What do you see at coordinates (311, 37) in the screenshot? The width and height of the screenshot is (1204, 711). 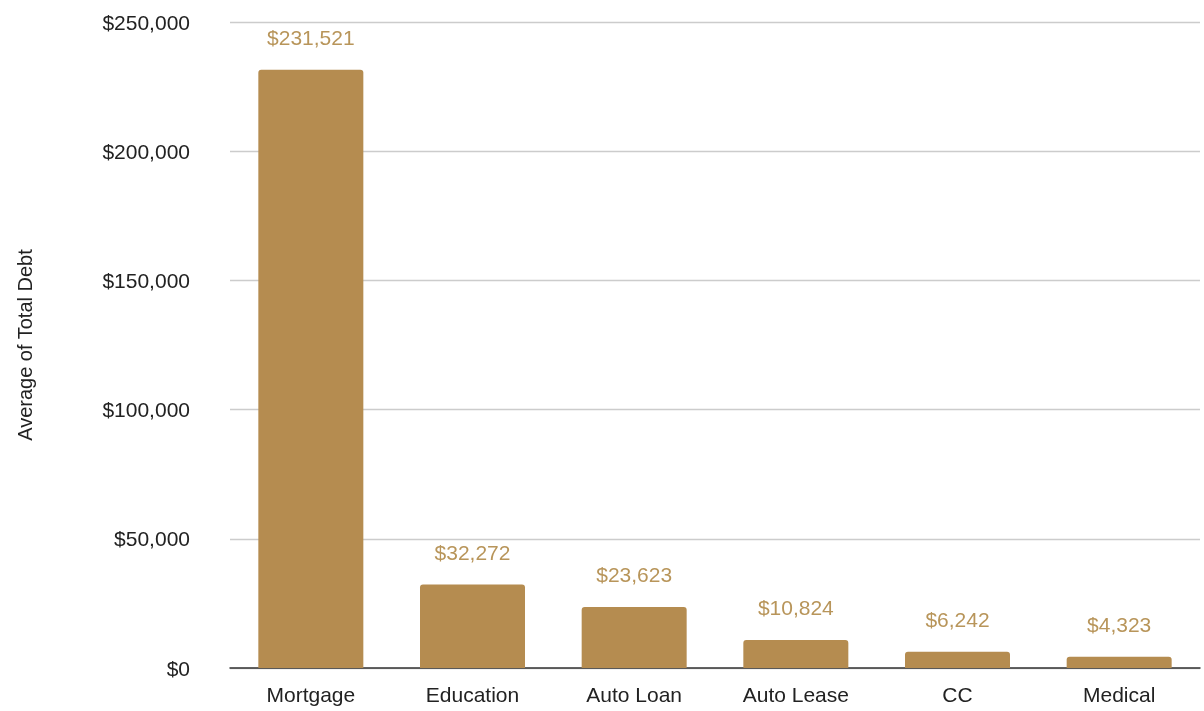 I see `data-label: $231,521` at bounding box center [311, 37].